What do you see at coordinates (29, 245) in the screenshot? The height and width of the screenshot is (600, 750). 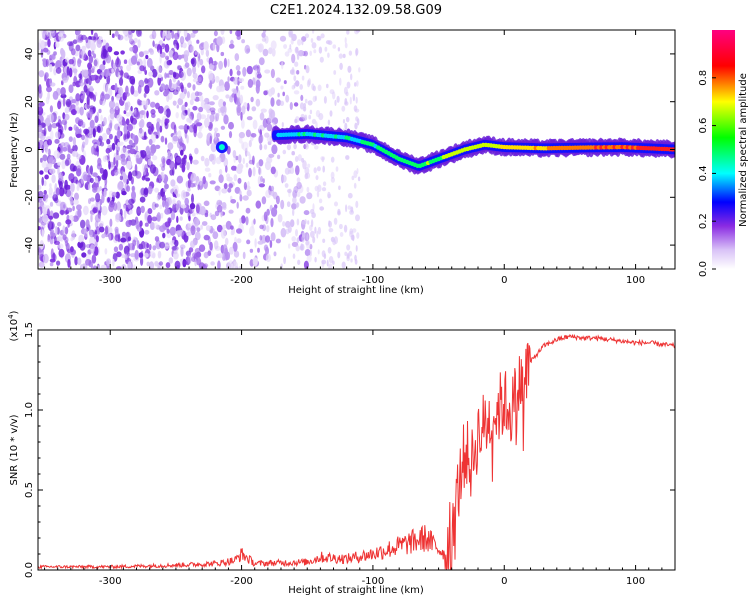 I see `y-tick-label: -40` at bounding box center [29, 245].